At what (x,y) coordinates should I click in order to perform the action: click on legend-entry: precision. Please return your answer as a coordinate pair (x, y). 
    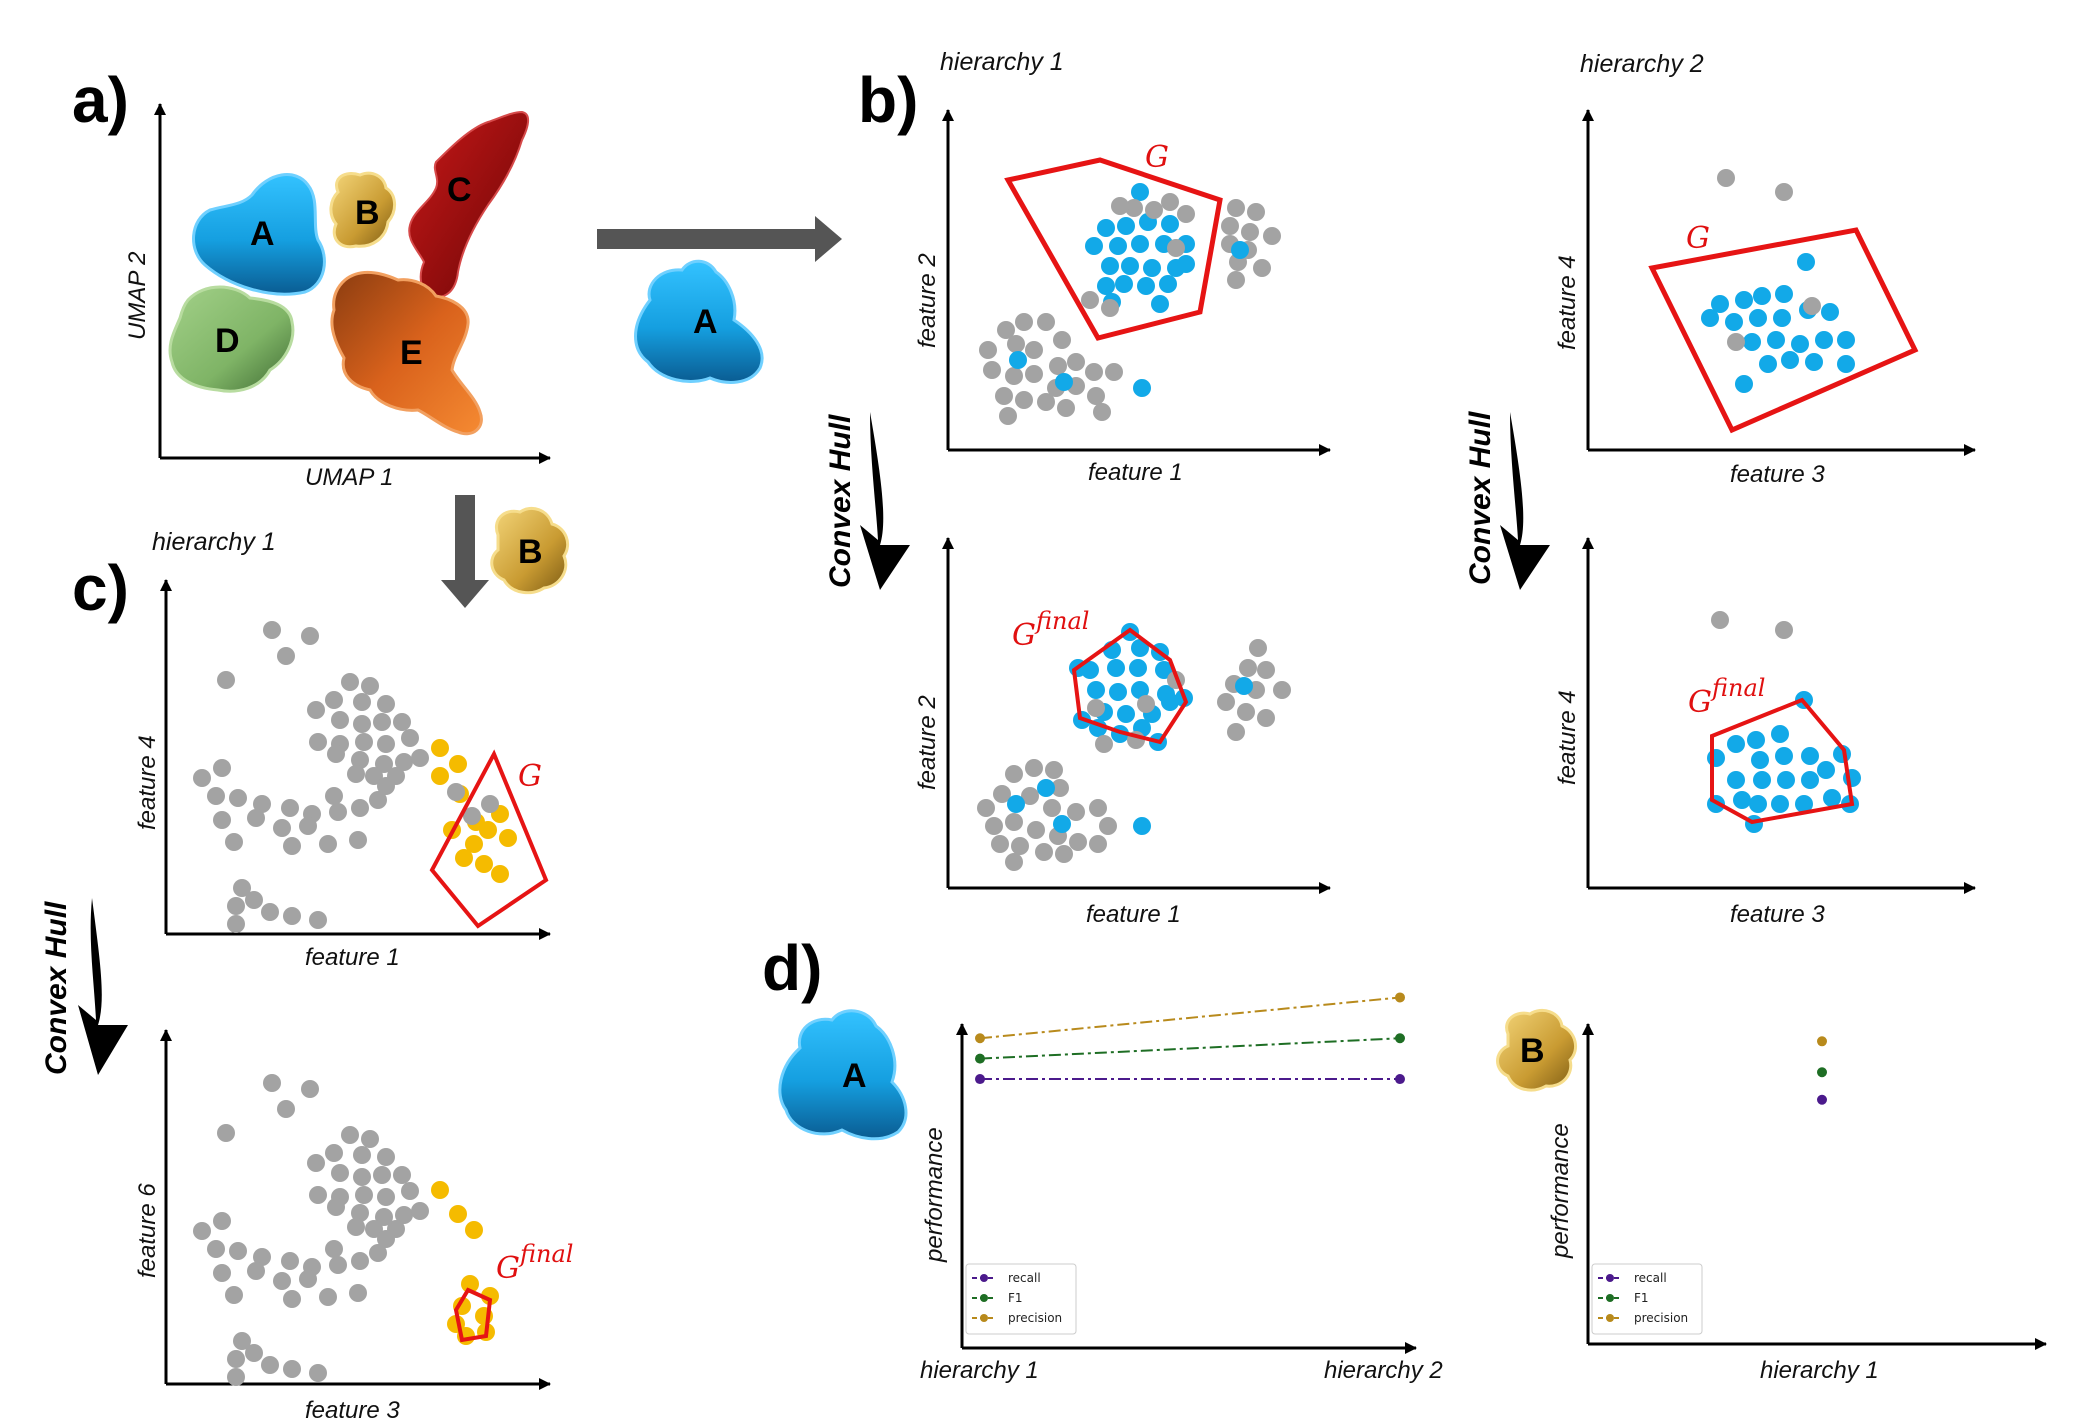
    Looking at the image, I should click on (1035, 1318).